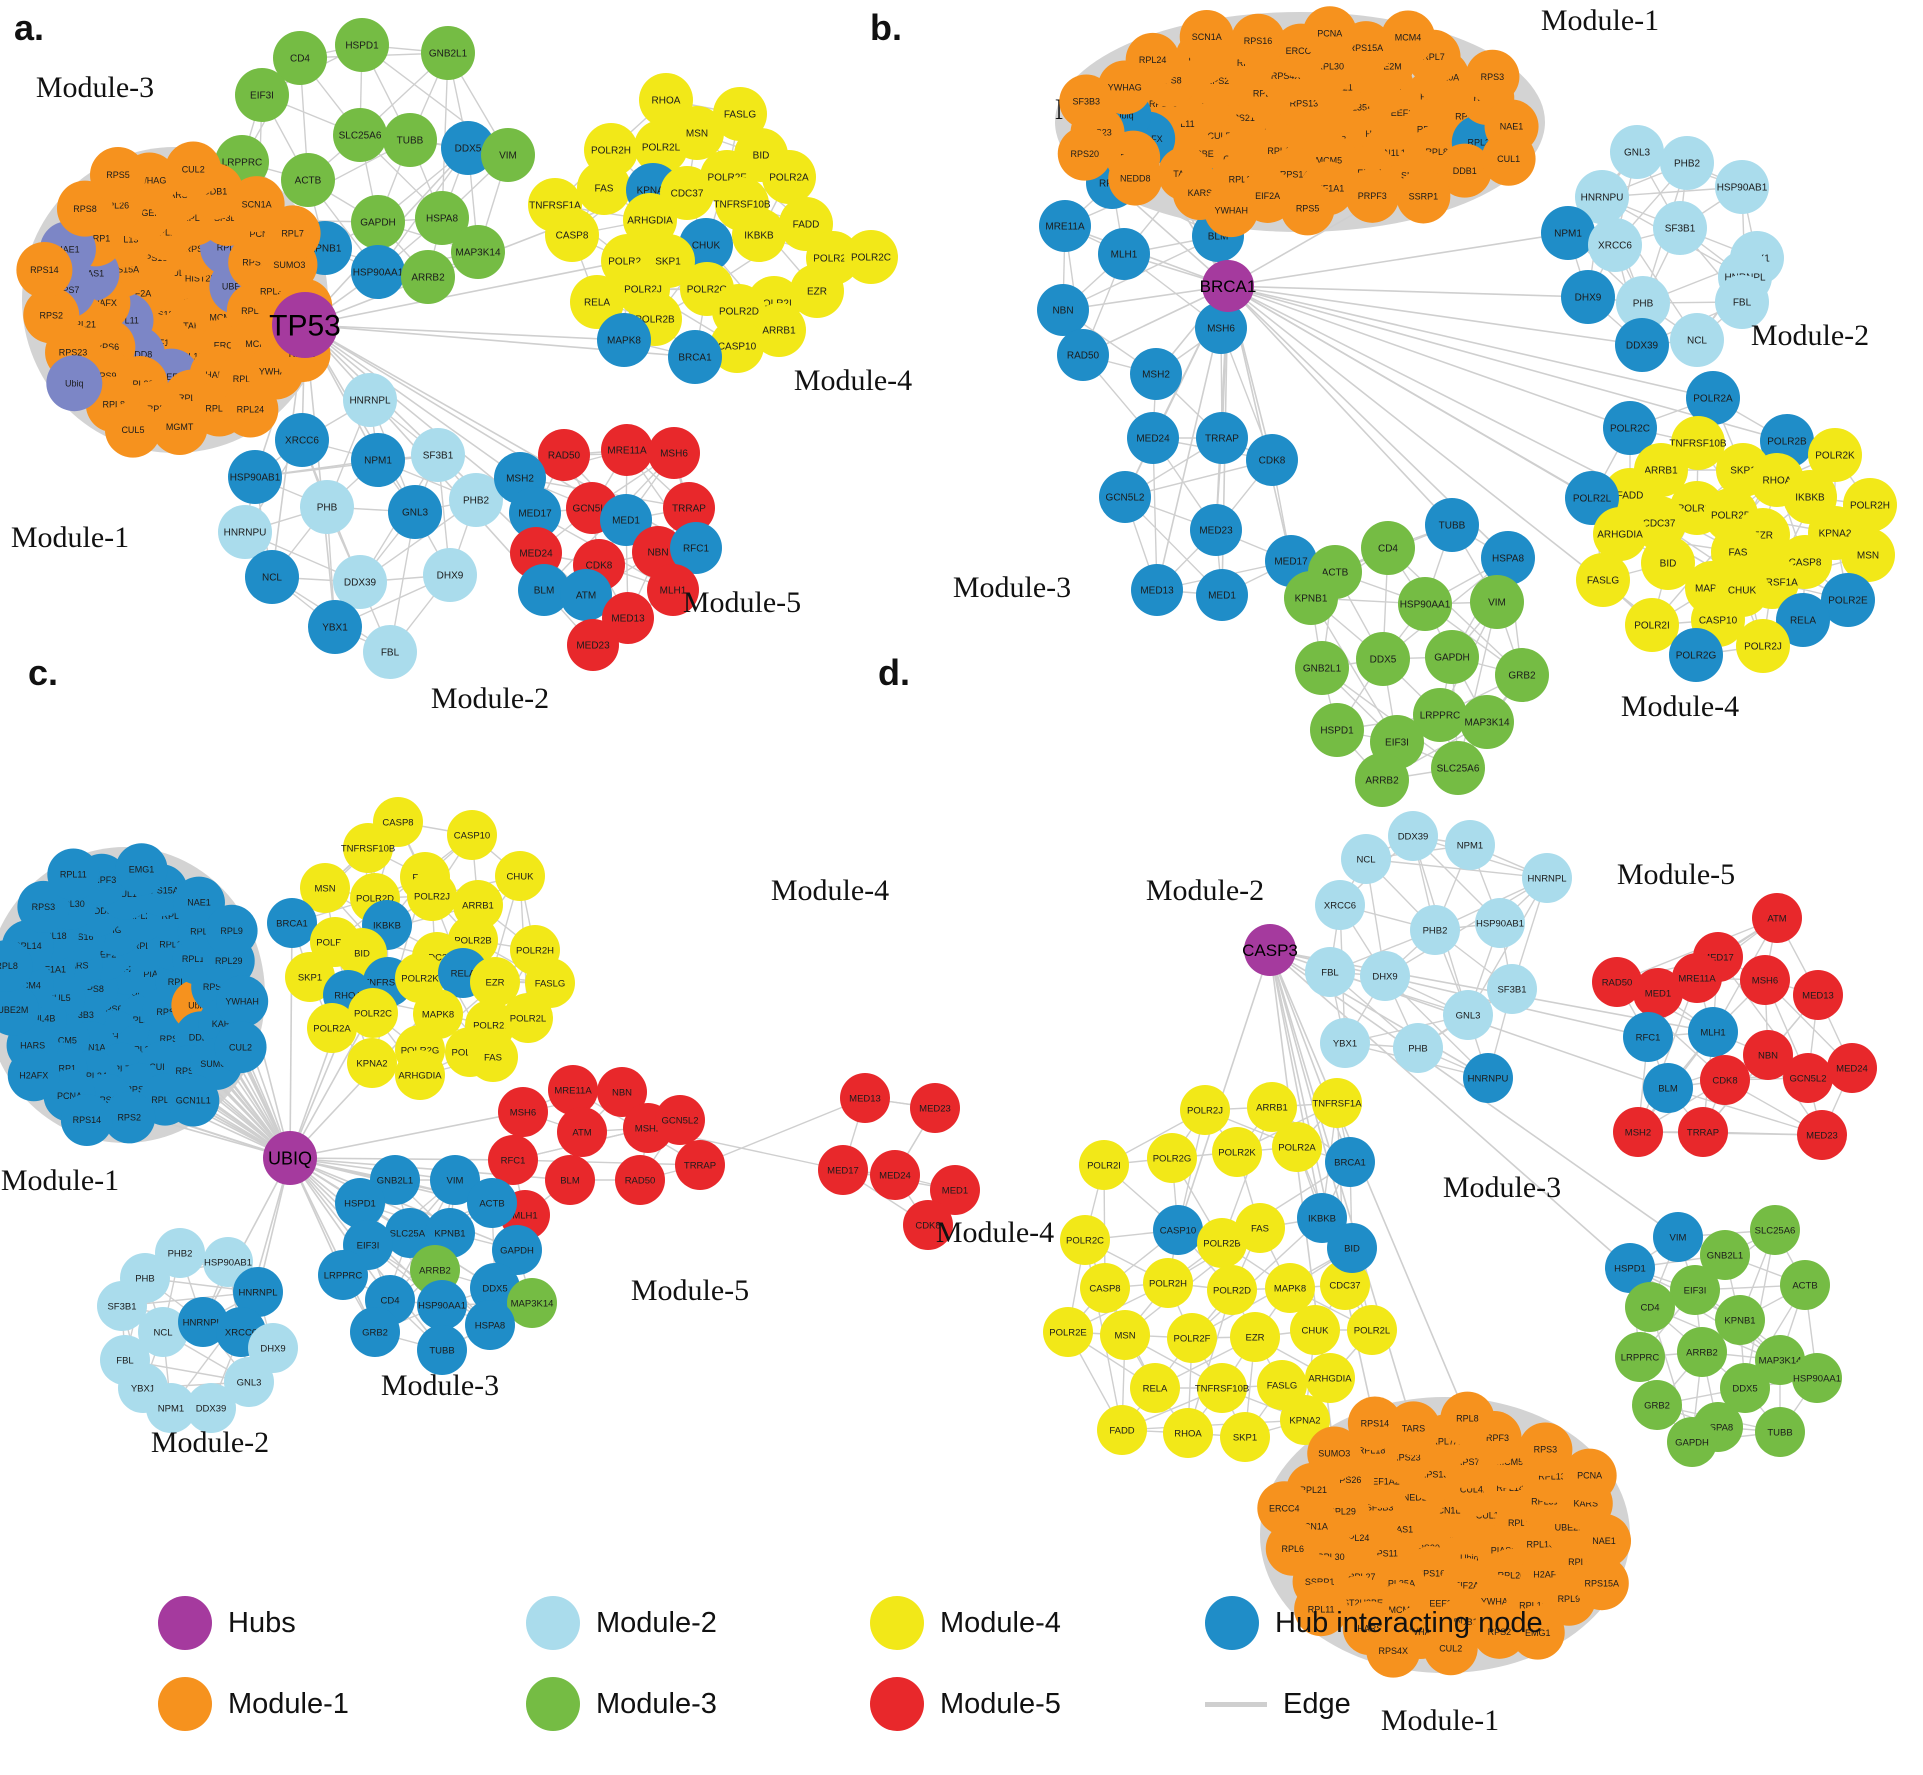 Image resolution: width=1923 pixels, height=1775 pixels. I want to click on node-label-RPL31: RPL31, so click(141, 1049).